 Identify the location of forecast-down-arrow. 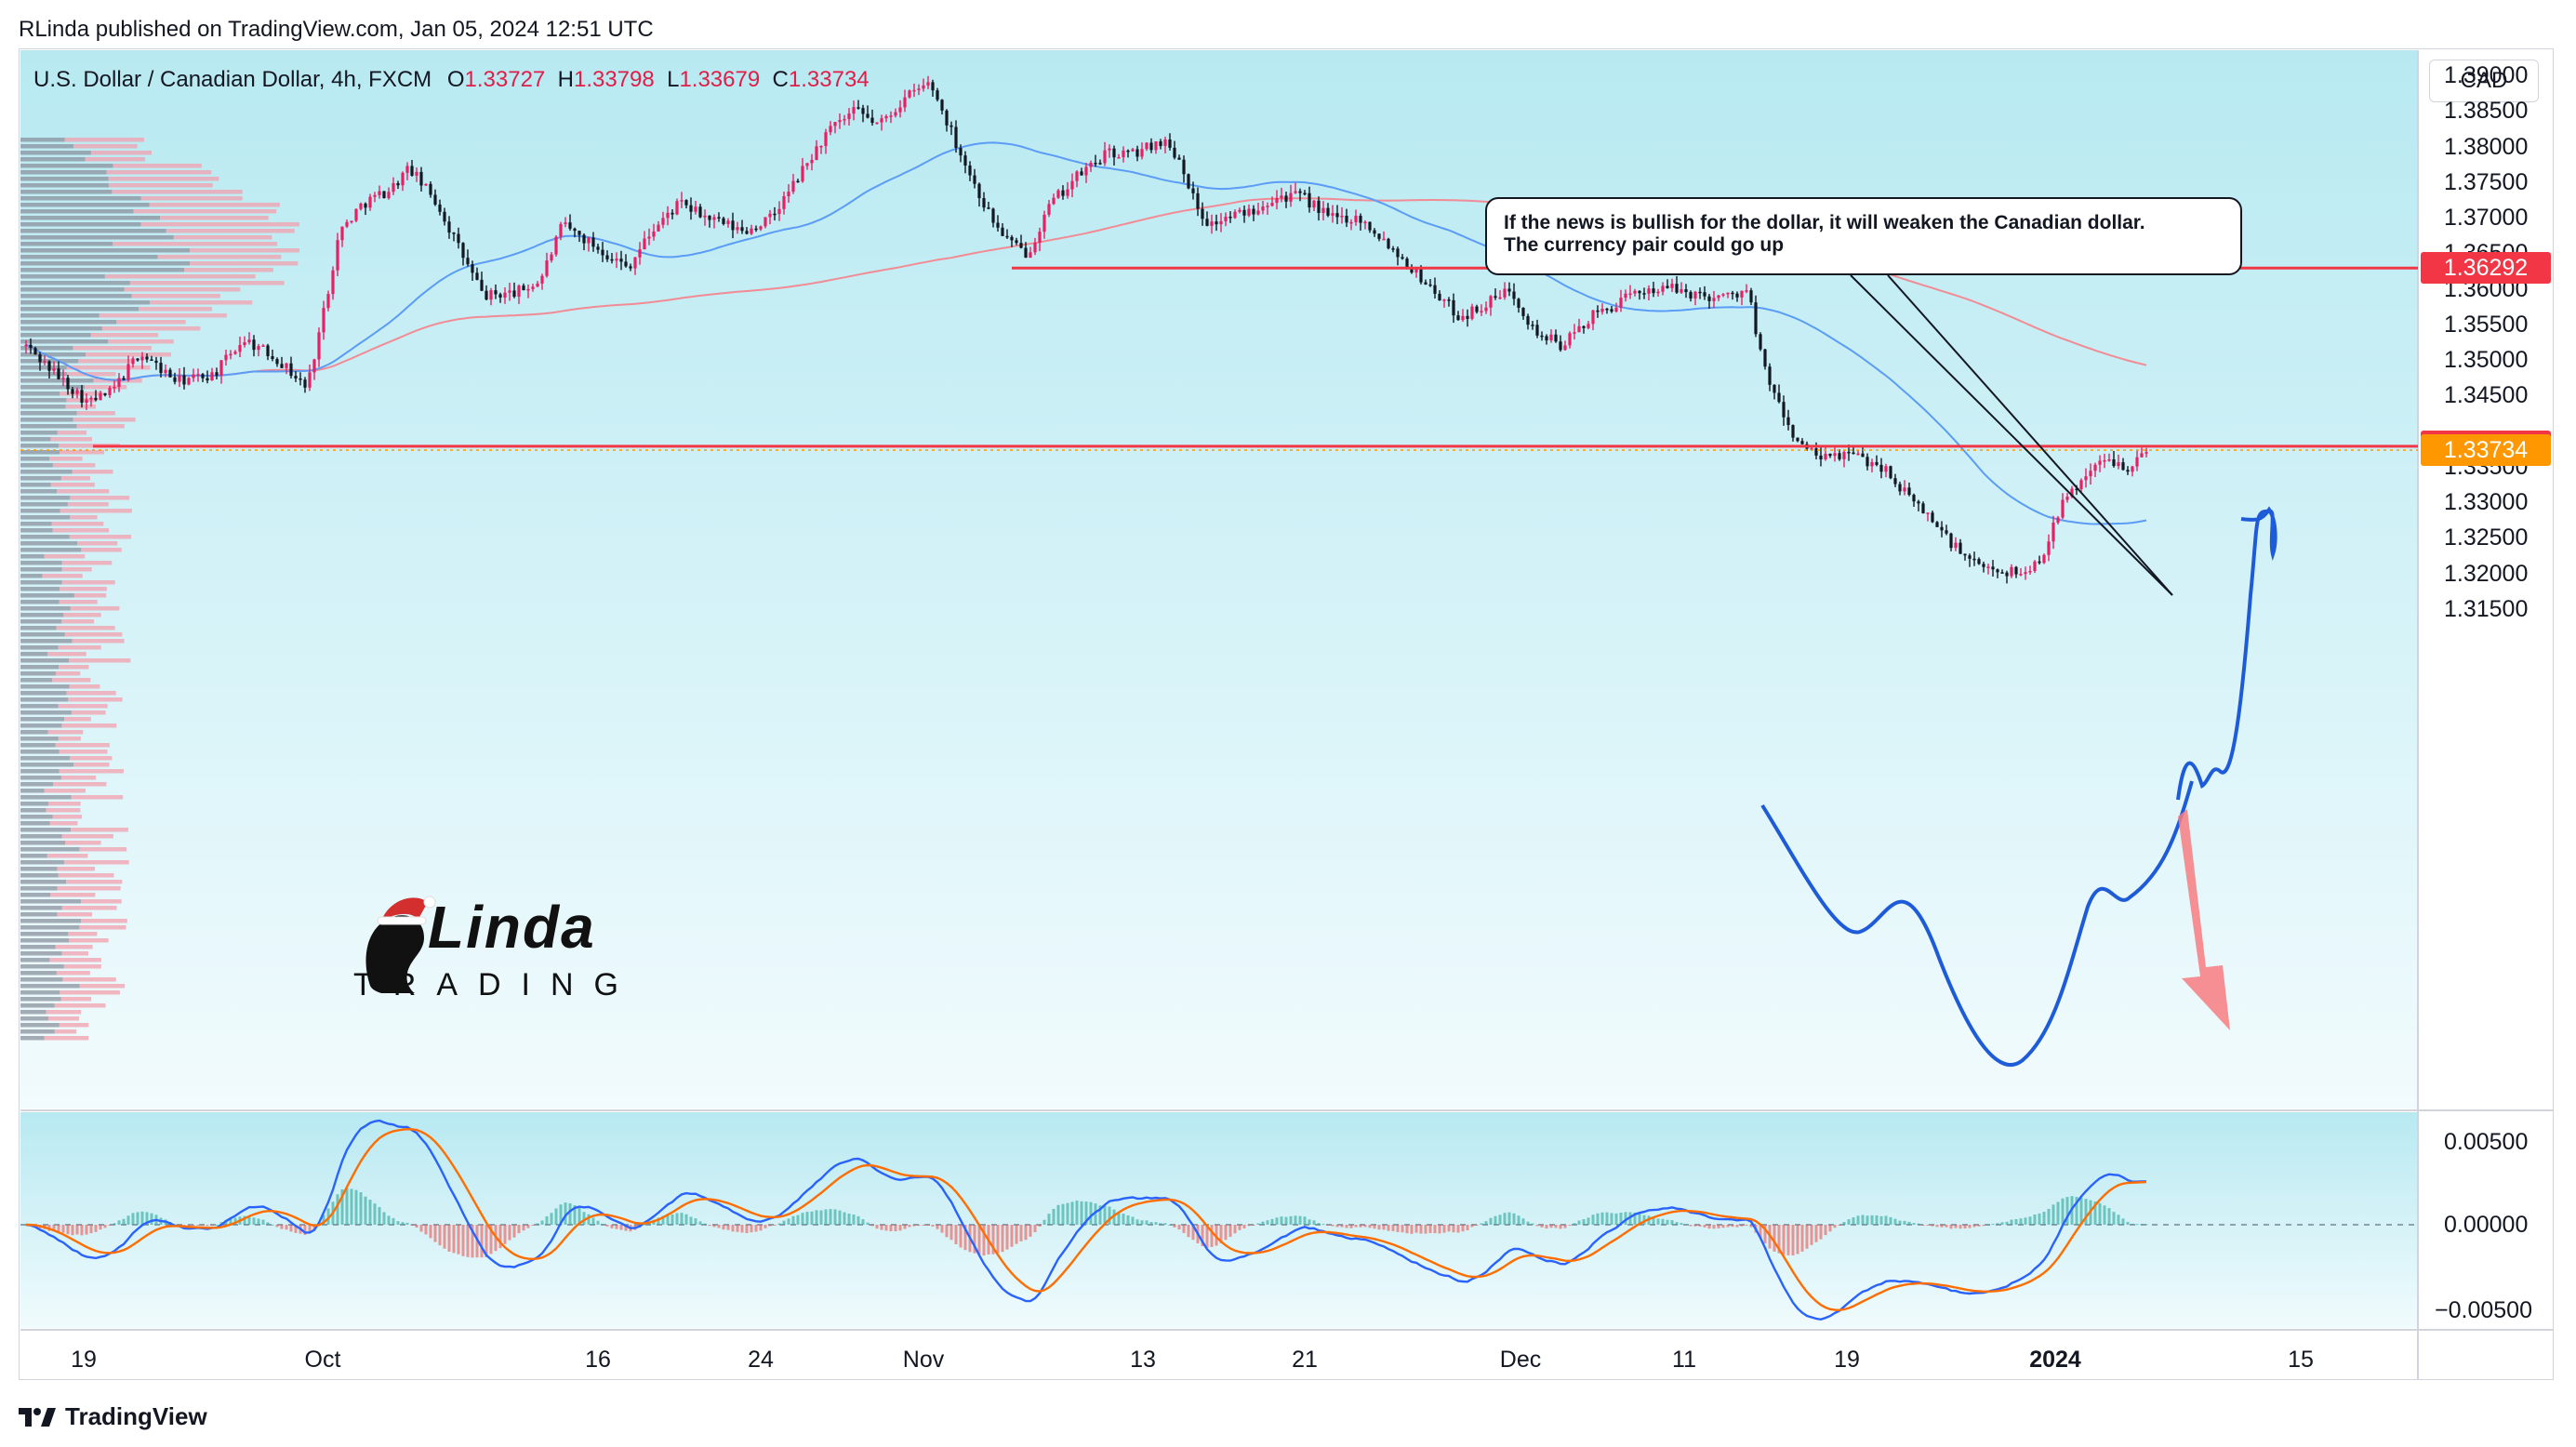
(2204, 920).